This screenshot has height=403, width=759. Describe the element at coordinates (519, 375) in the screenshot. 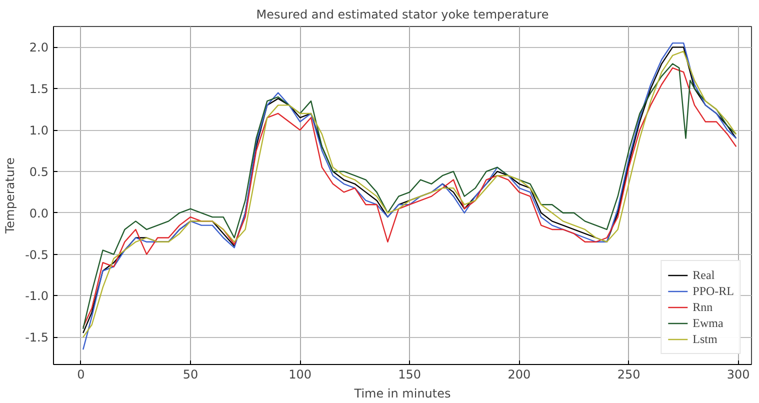

I see `x-tick-label: 200` at that location.